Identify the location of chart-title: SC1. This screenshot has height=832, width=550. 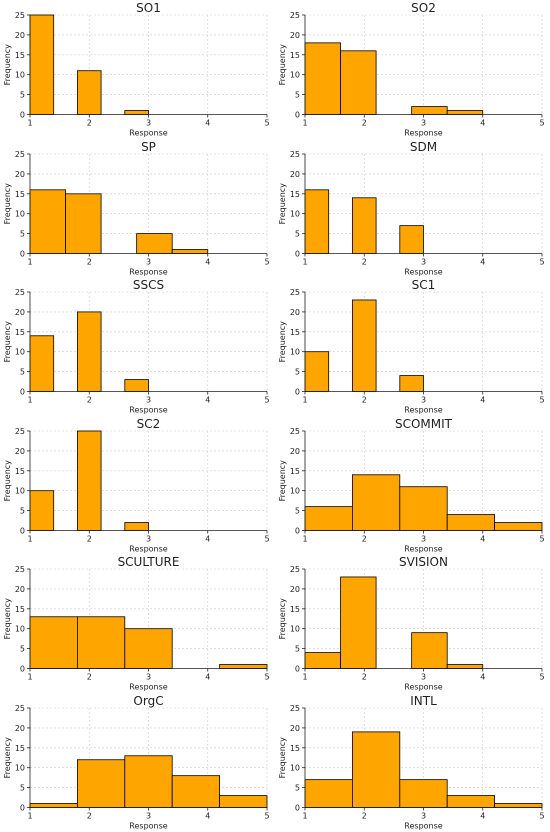
(424, 285).